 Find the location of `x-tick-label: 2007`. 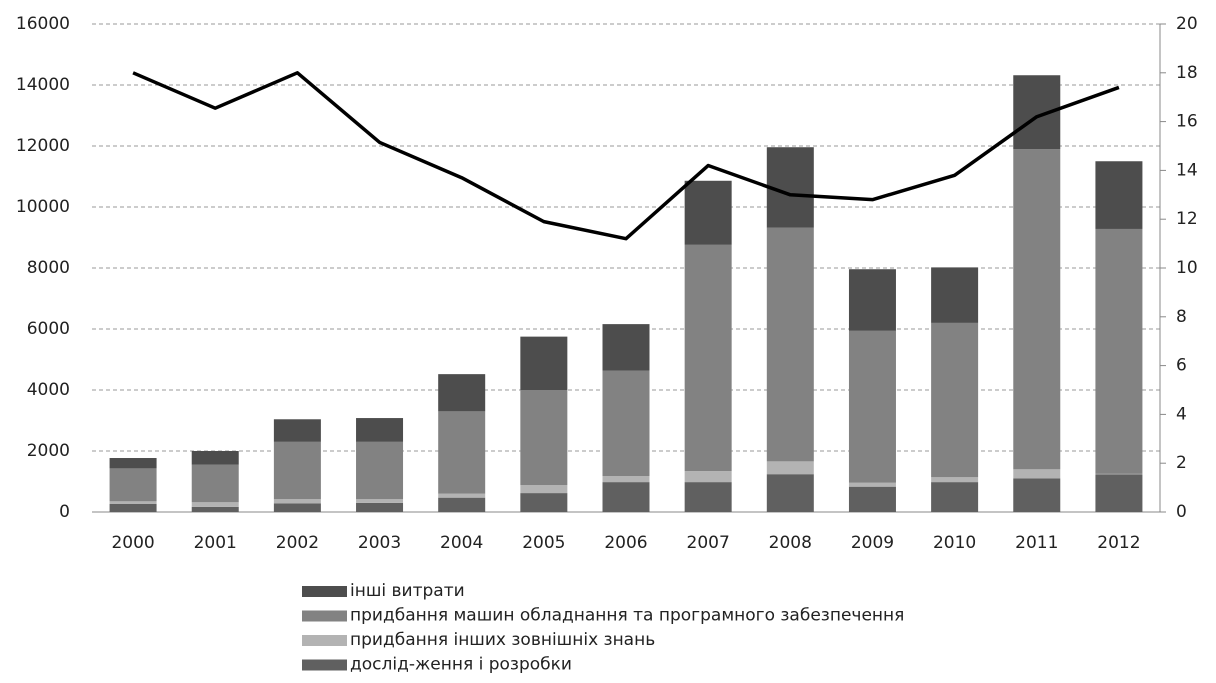

x-tick-label: 2007 is located at coordinates (708, 543).